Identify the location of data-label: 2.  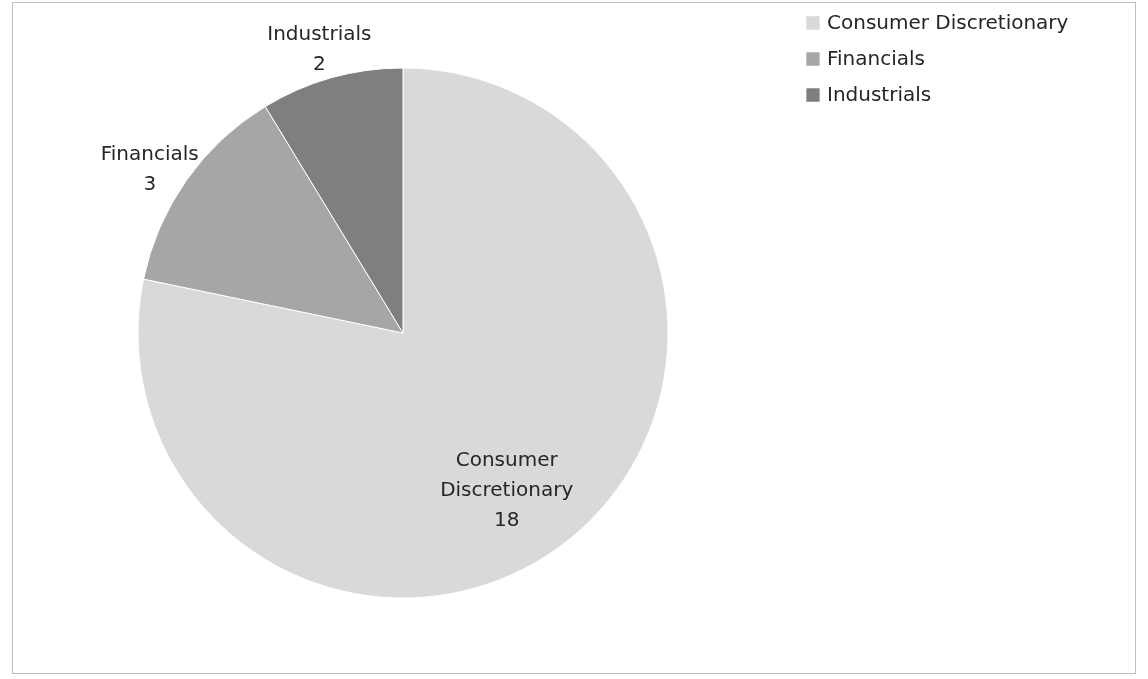
(319, 63).